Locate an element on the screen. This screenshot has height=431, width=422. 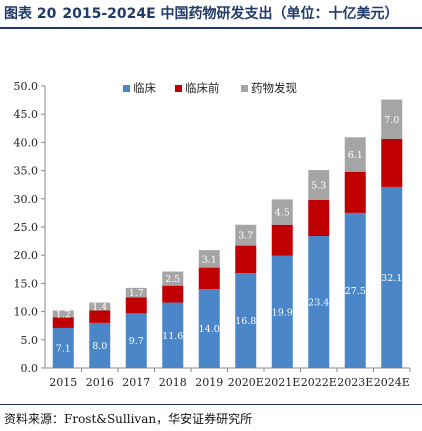
y-tick-label: 40.0 is located at coordinates (26, 142).